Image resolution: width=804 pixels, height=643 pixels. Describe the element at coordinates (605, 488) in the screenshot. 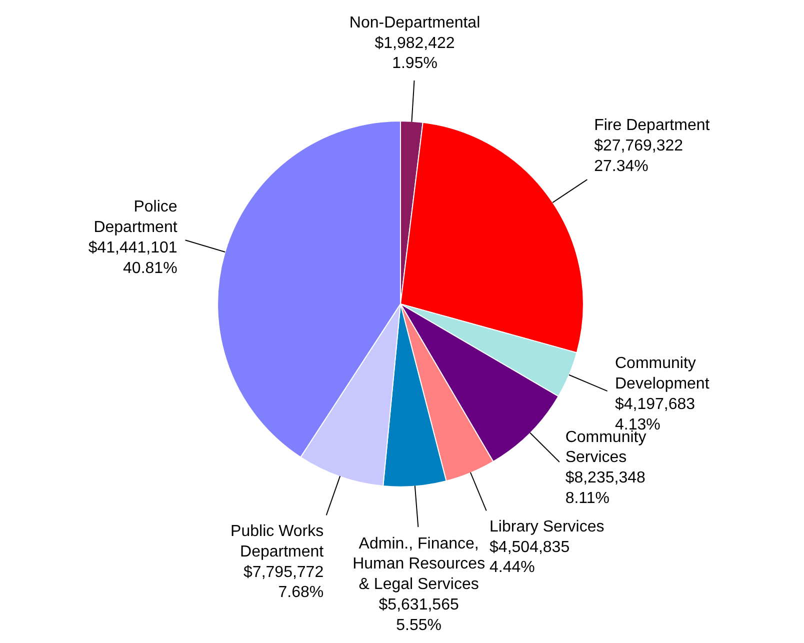

I see `data-label: $8,235,348 8.11%` at that location.